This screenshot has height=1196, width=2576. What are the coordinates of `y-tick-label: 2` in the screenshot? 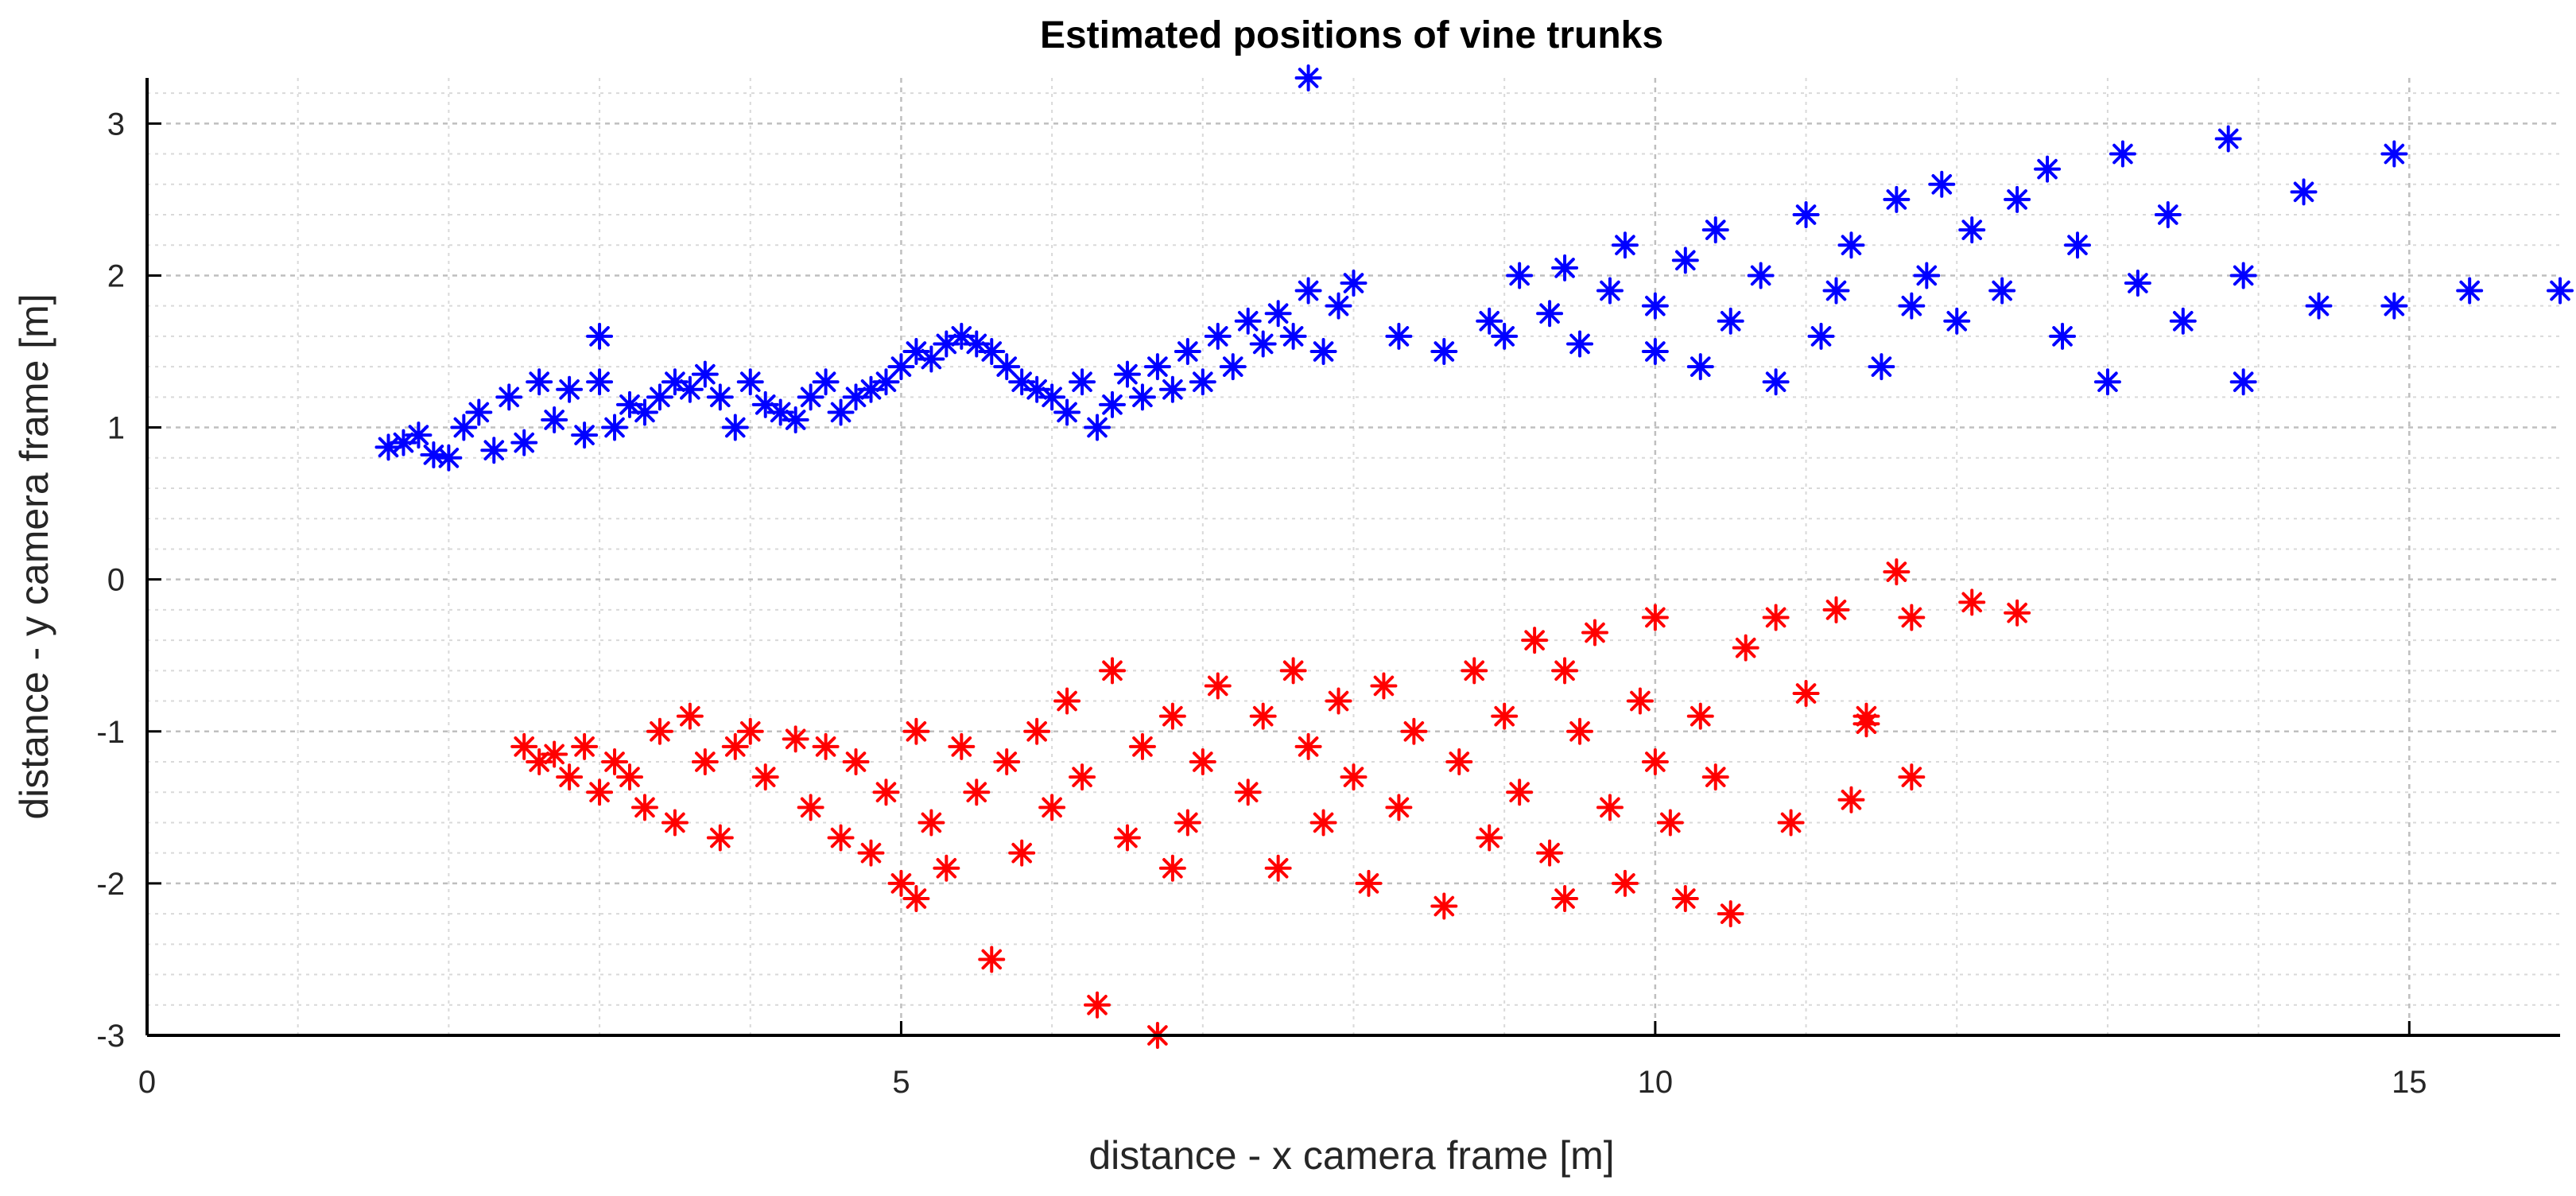 It's located at (116, 276).